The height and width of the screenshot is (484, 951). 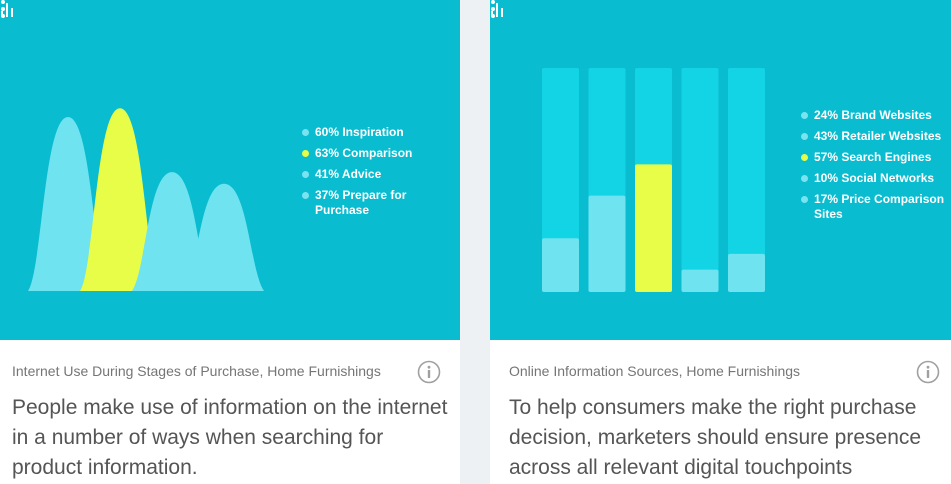 I want to click on bar-chart, so click(x=653, y=180).